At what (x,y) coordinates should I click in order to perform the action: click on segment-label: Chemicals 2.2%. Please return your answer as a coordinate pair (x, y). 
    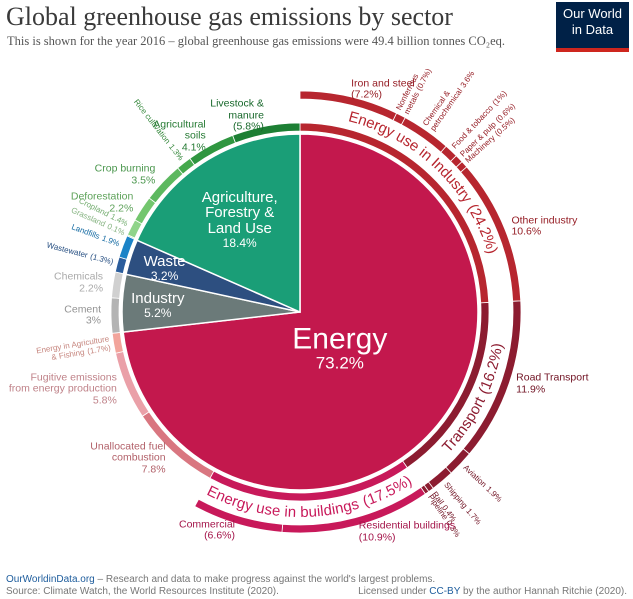
    Looking at the image, I should click on (79, 282).